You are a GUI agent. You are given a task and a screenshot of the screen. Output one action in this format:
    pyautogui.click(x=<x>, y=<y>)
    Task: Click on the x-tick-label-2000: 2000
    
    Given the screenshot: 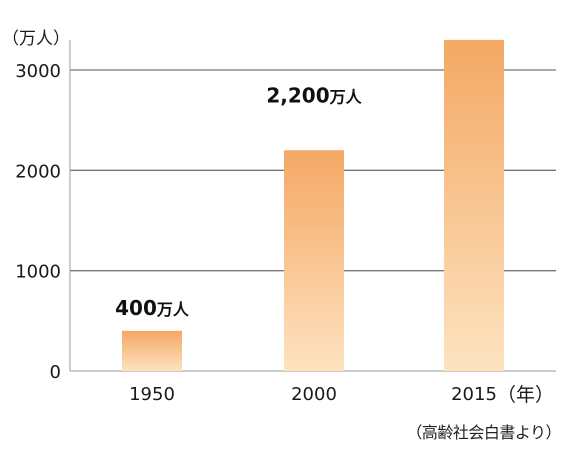 What is the action you would take?
    pyautogui.click(x=314, y=394)
    